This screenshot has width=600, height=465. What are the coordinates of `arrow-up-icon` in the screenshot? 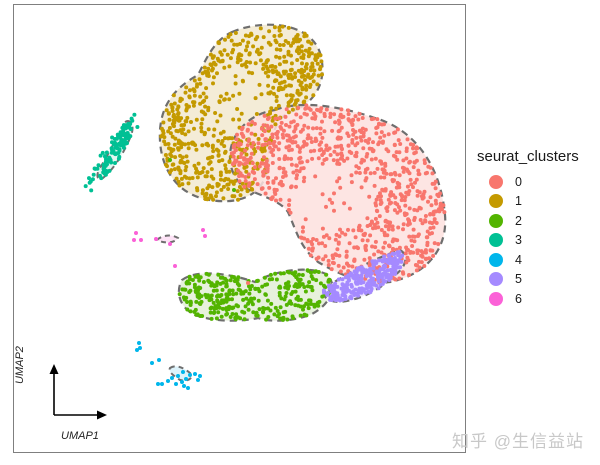 It's located at (54, 369).